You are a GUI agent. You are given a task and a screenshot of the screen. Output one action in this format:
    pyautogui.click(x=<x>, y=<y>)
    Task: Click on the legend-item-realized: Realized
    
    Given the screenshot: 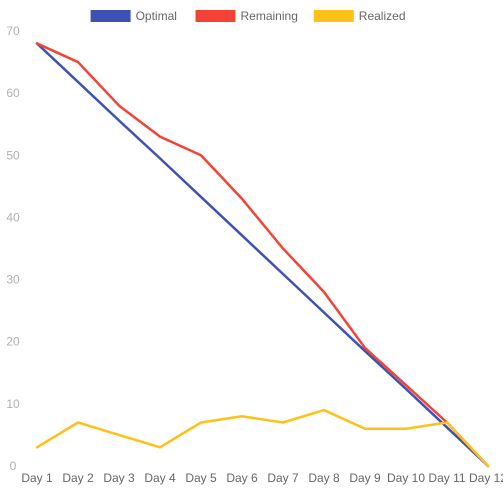 What is the action you would take?
    pyautogui.click(x=359, y=16)
    